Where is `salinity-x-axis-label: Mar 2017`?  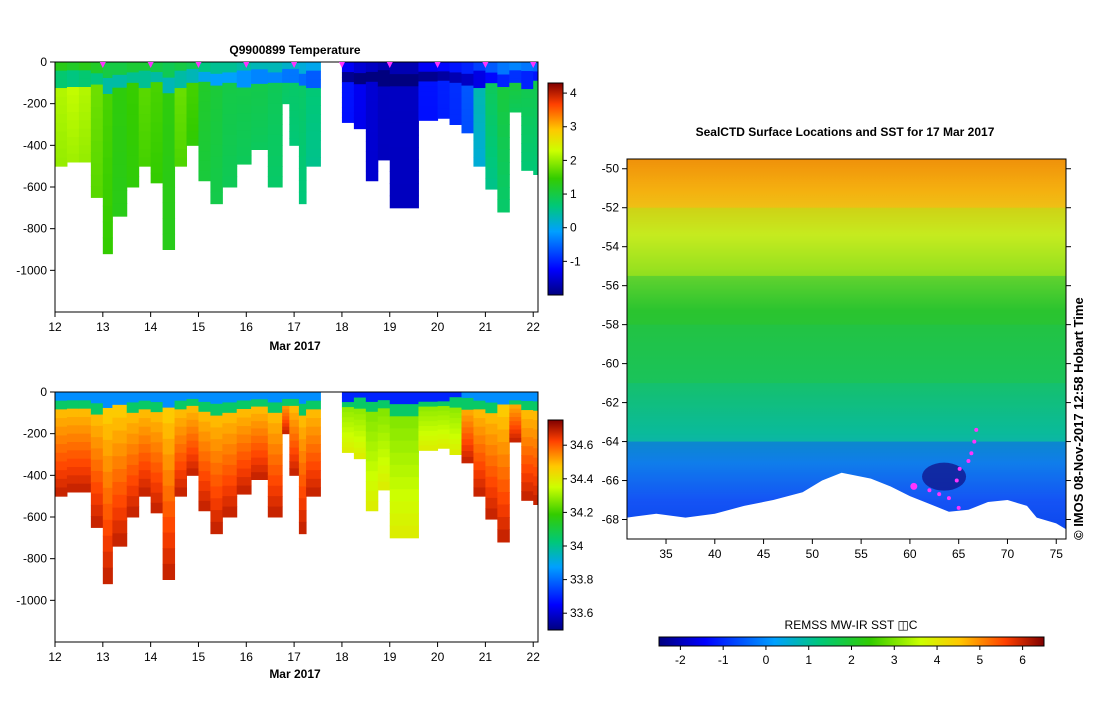 salinity-x-axis-label: Mar 2017 is located at coordinates (295, 674).